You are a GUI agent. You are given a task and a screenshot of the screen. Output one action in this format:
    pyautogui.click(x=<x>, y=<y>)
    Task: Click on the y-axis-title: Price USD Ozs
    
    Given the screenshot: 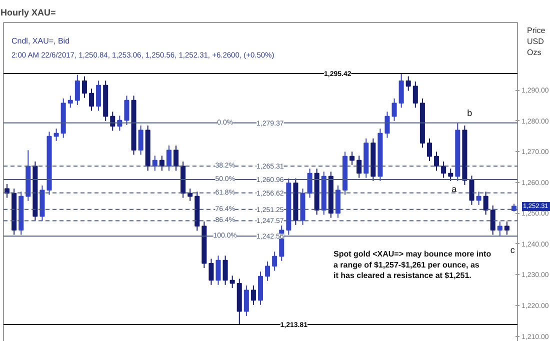 What is the action you would take?
    pyautogui.click(x=536, y=41)
    